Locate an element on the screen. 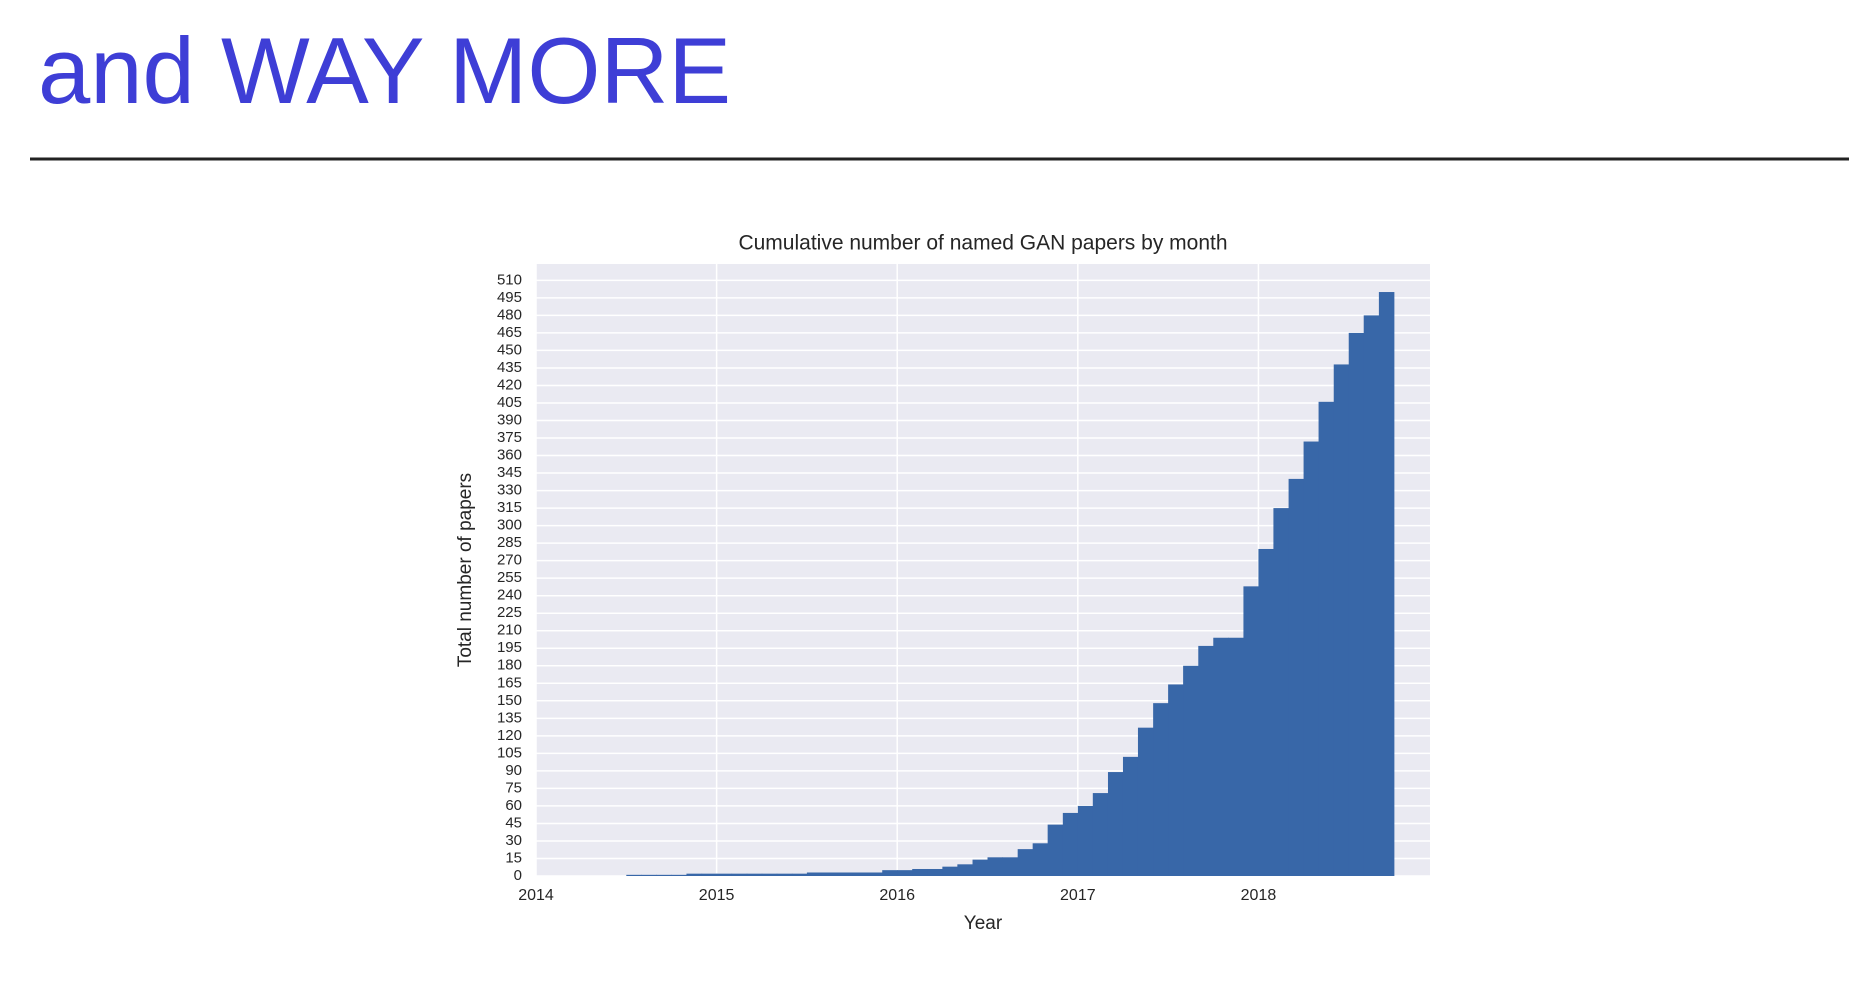 This screenshot has width=1849, height=985. y-tick-label: 495 is located at coordinates (509, 297).